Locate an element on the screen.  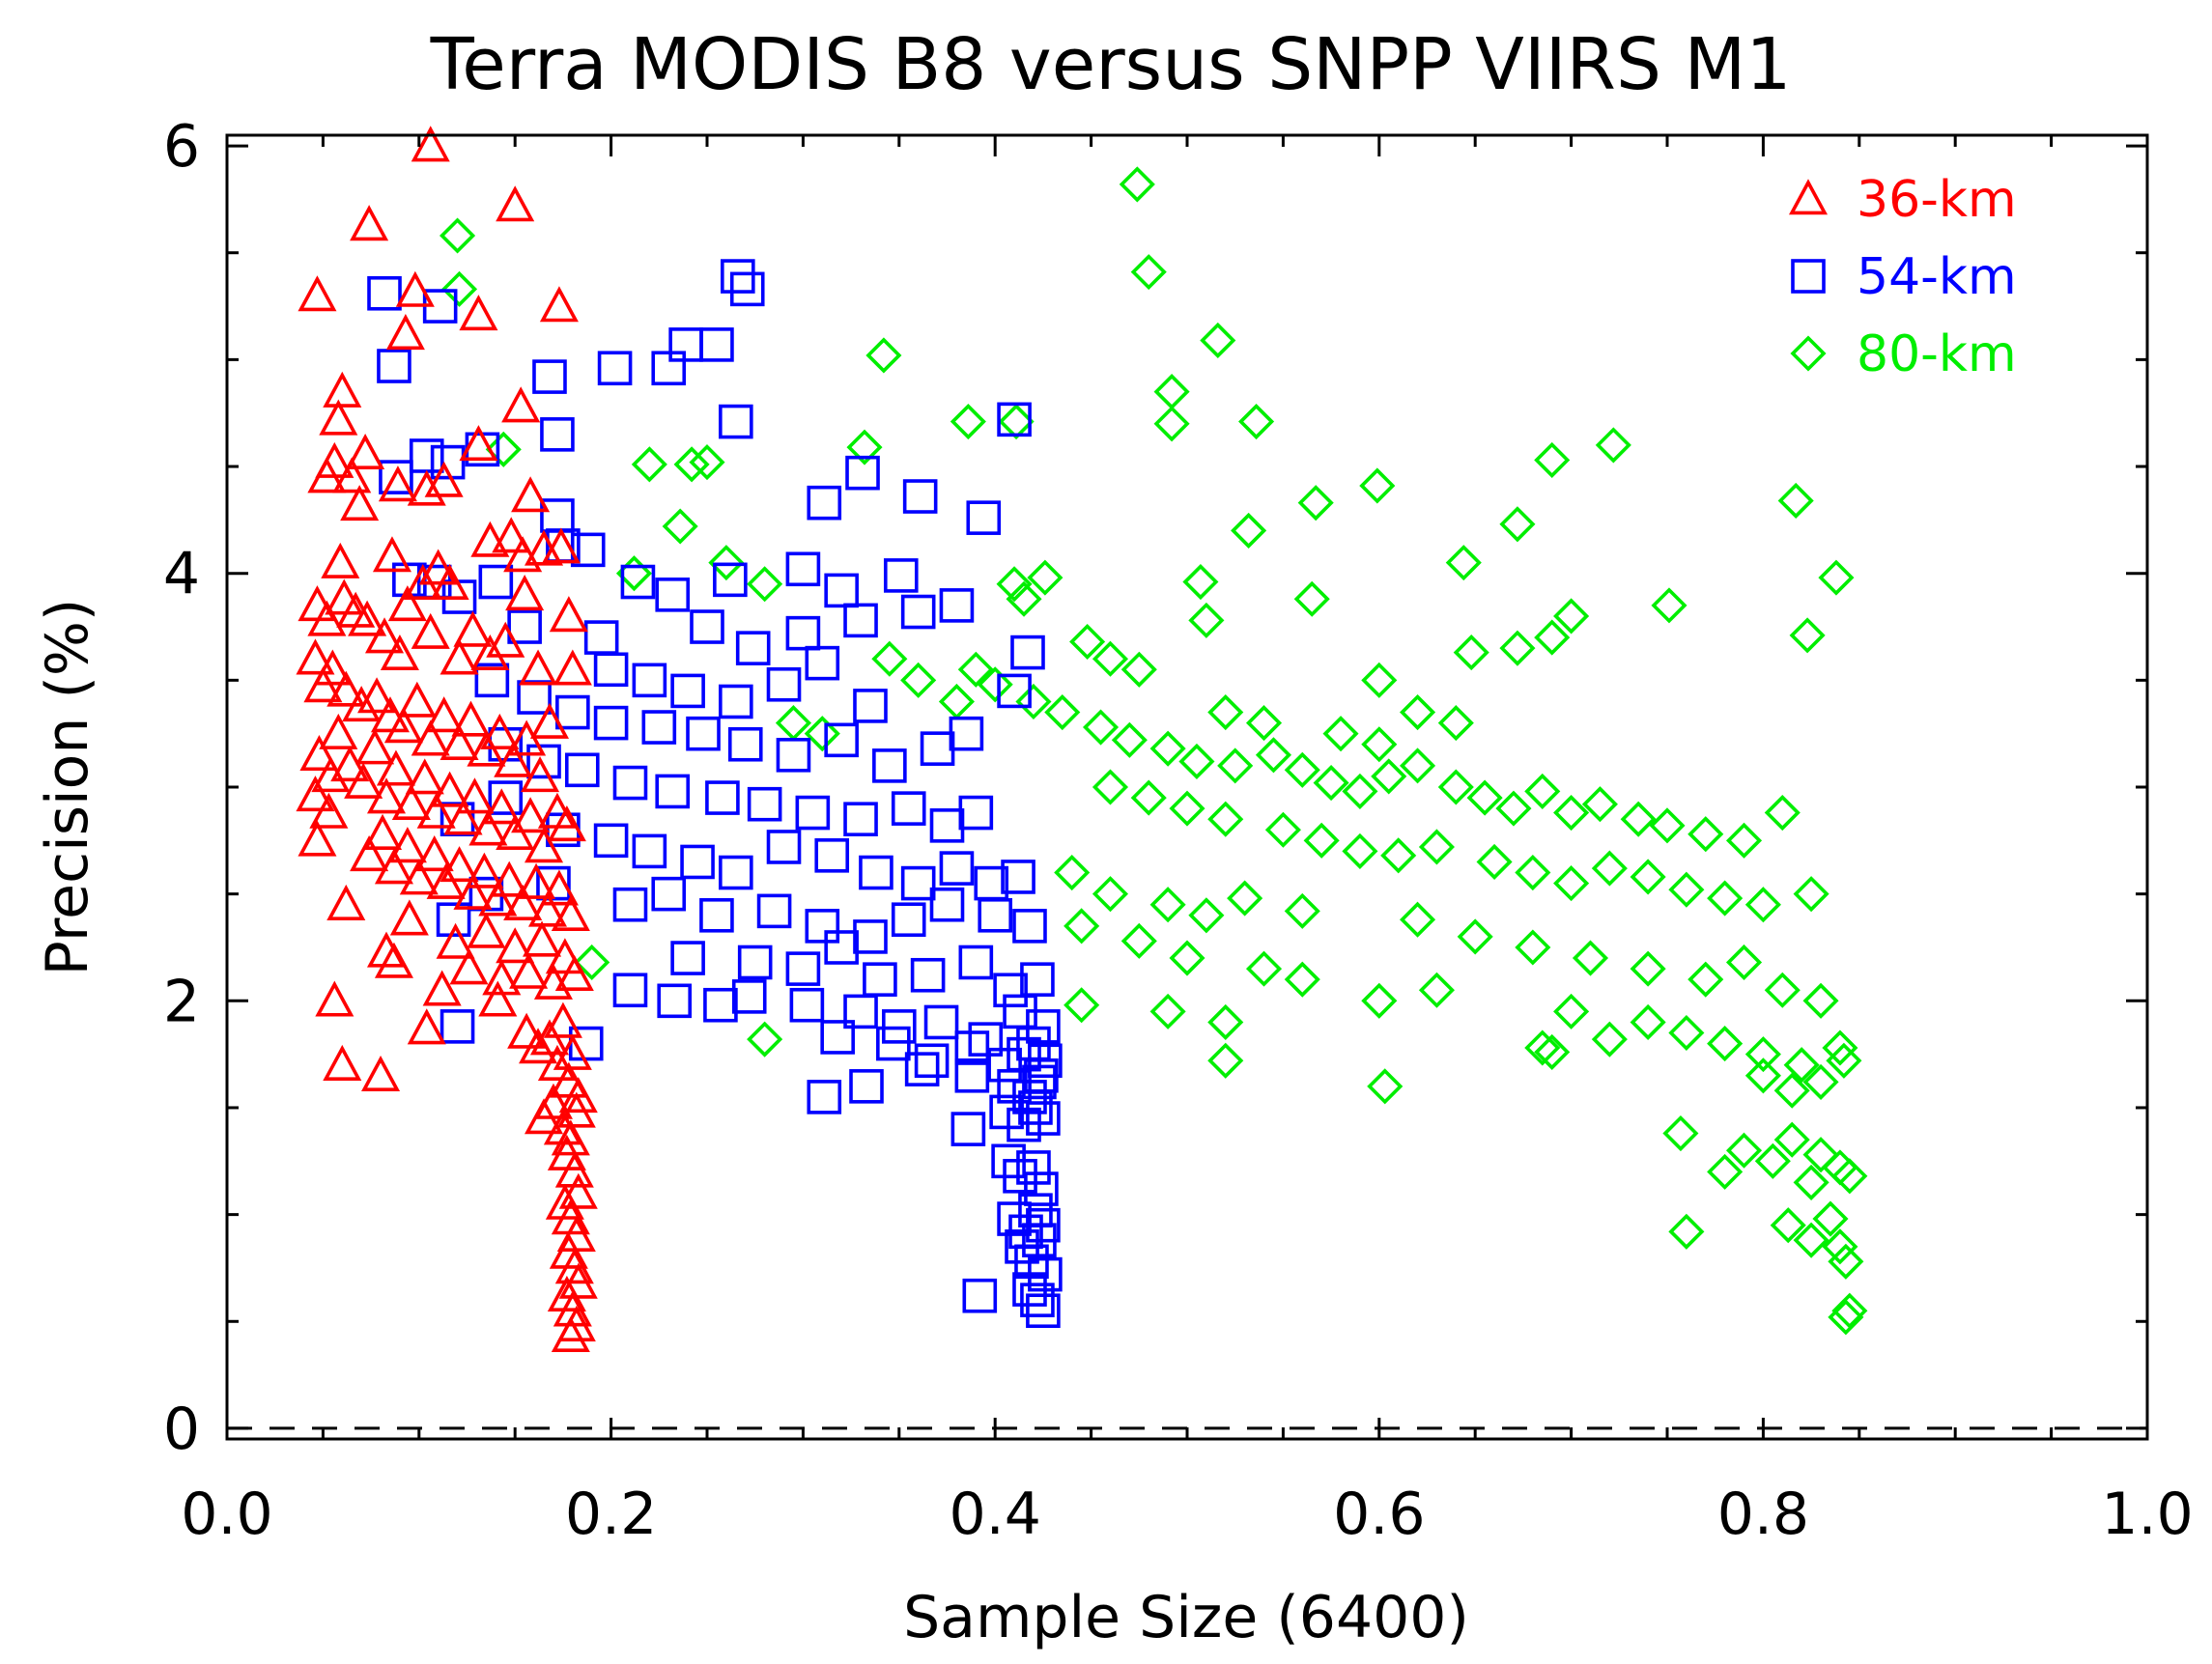
x-tick-label: 0.4 is located at coordinates (995, 1514).